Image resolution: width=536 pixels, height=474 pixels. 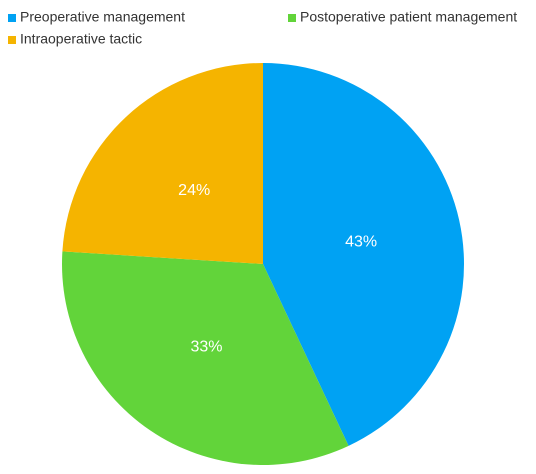 I want to click on legend-label: Intraoperative tactic, so click(x=81, y=39).